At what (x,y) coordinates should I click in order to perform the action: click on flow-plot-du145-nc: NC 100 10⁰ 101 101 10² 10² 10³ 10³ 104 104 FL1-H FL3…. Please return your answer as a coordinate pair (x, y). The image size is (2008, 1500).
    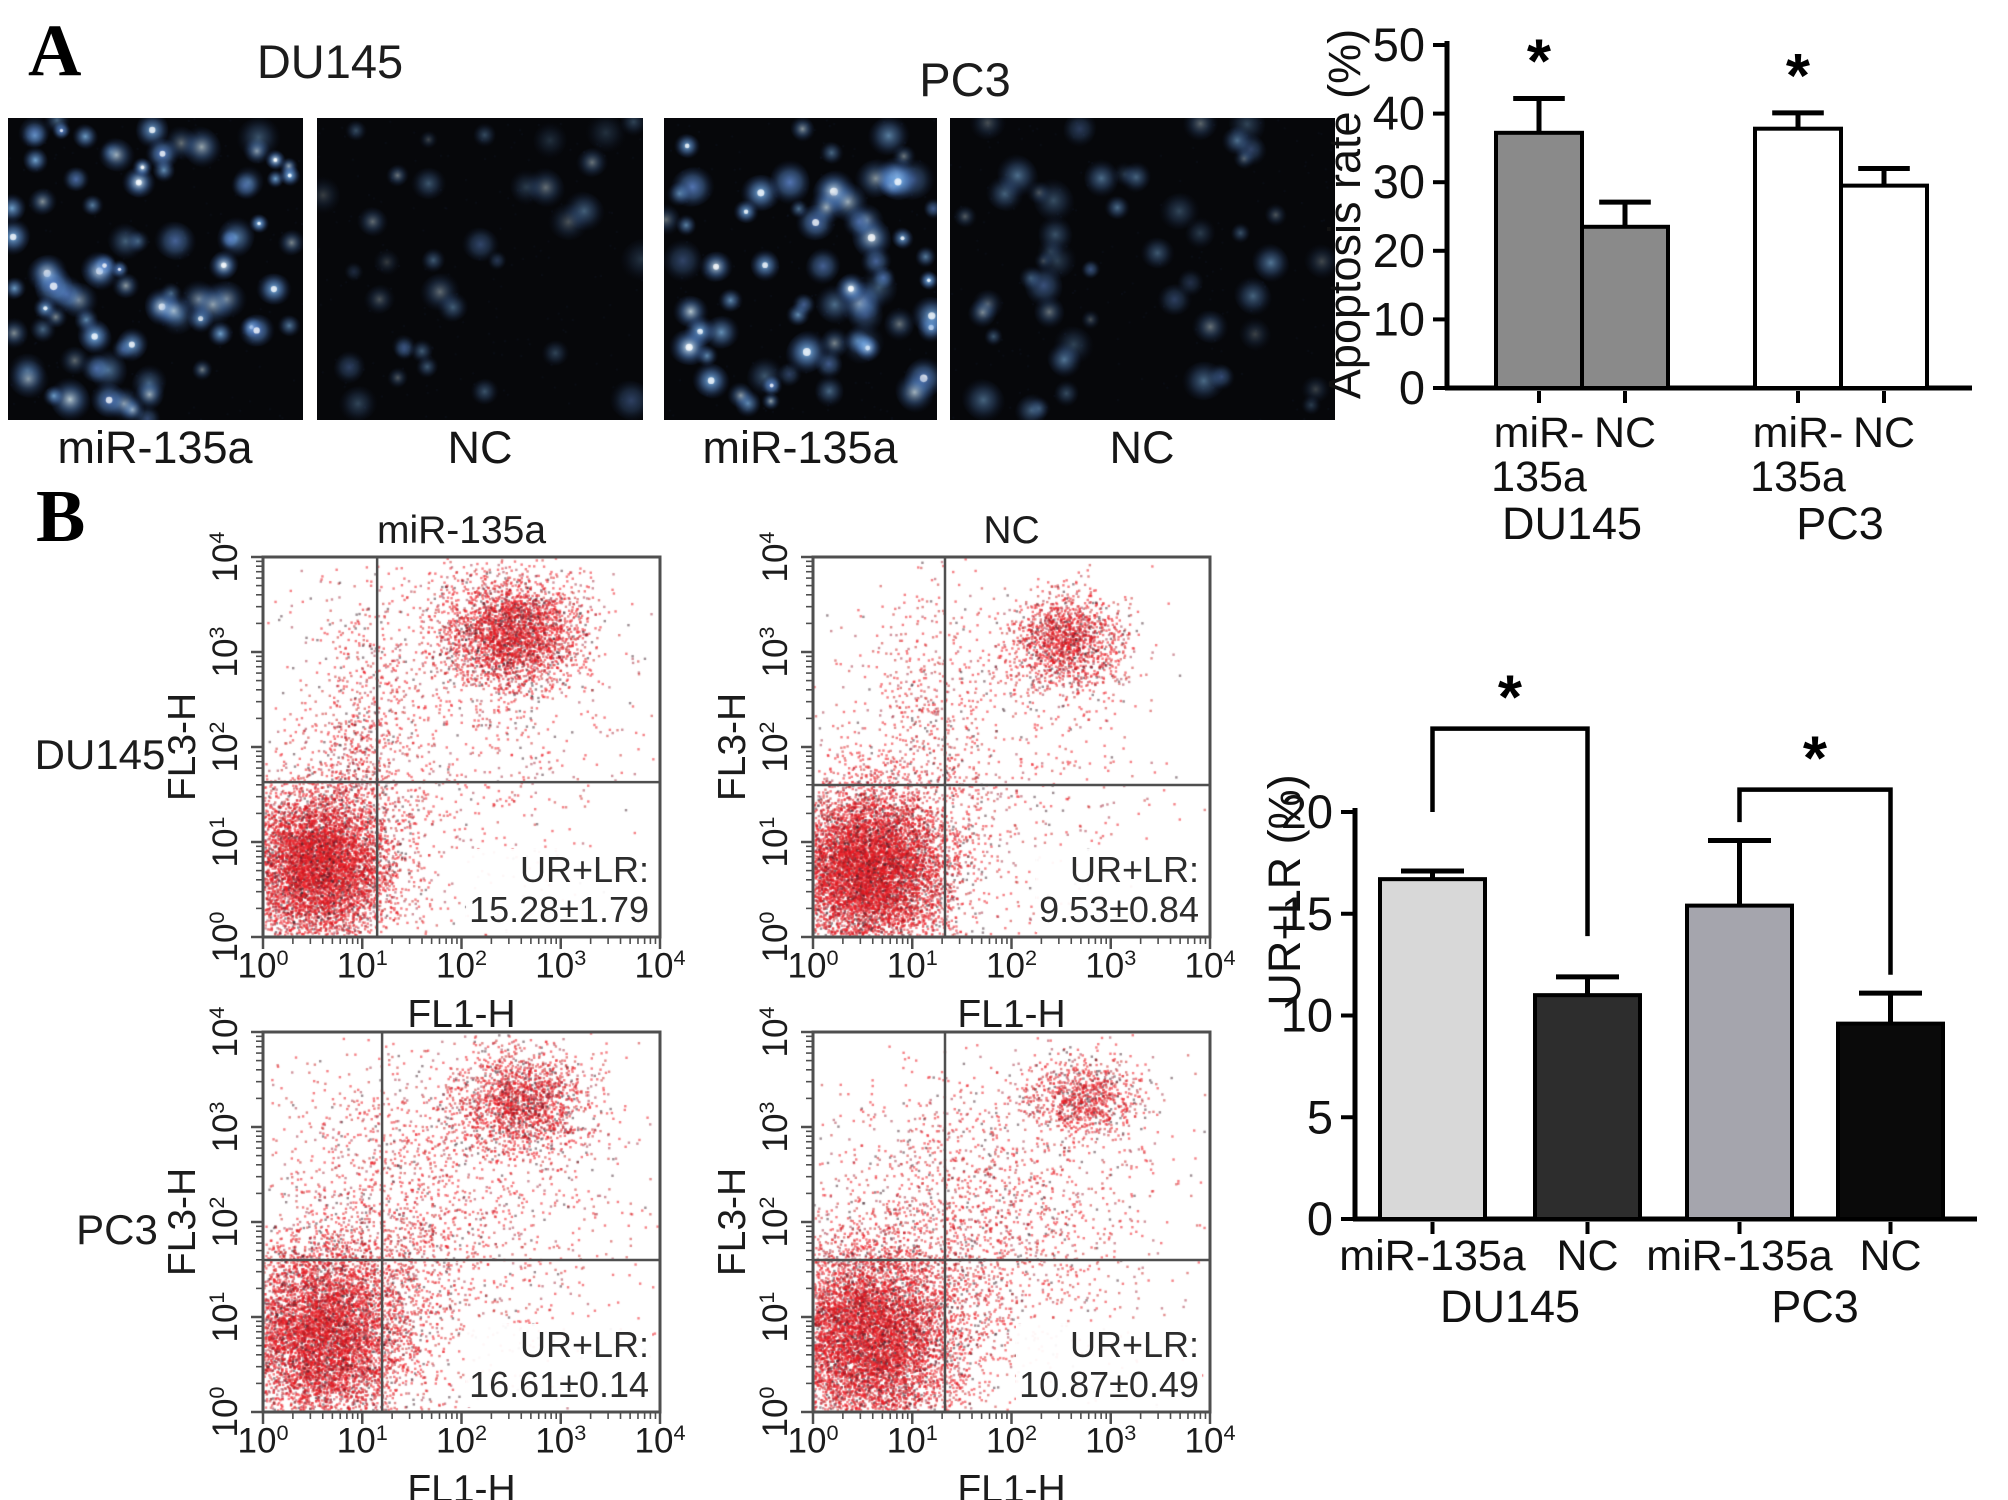
    Looking at the image, I should click on (973, 772).